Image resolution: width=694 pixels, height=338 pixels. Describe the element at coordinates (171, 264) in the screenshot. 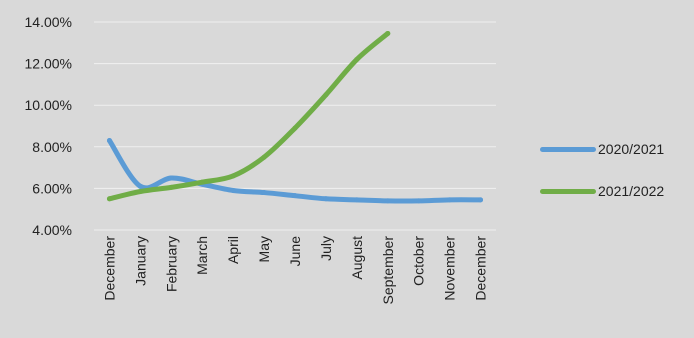

I see `x-tick-label-2: February` at that location.